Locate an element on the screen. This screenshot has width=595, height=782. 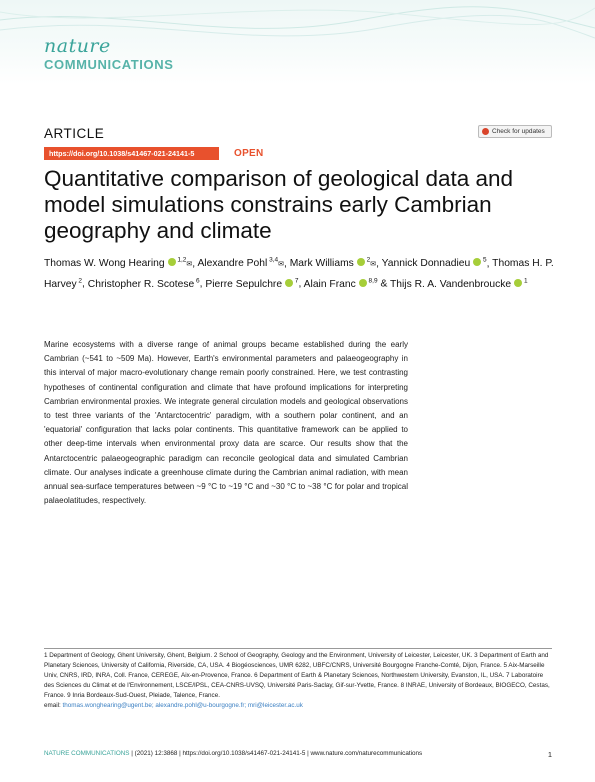
author-affiliation-sup: 5 is located at coordinates (484, 260).